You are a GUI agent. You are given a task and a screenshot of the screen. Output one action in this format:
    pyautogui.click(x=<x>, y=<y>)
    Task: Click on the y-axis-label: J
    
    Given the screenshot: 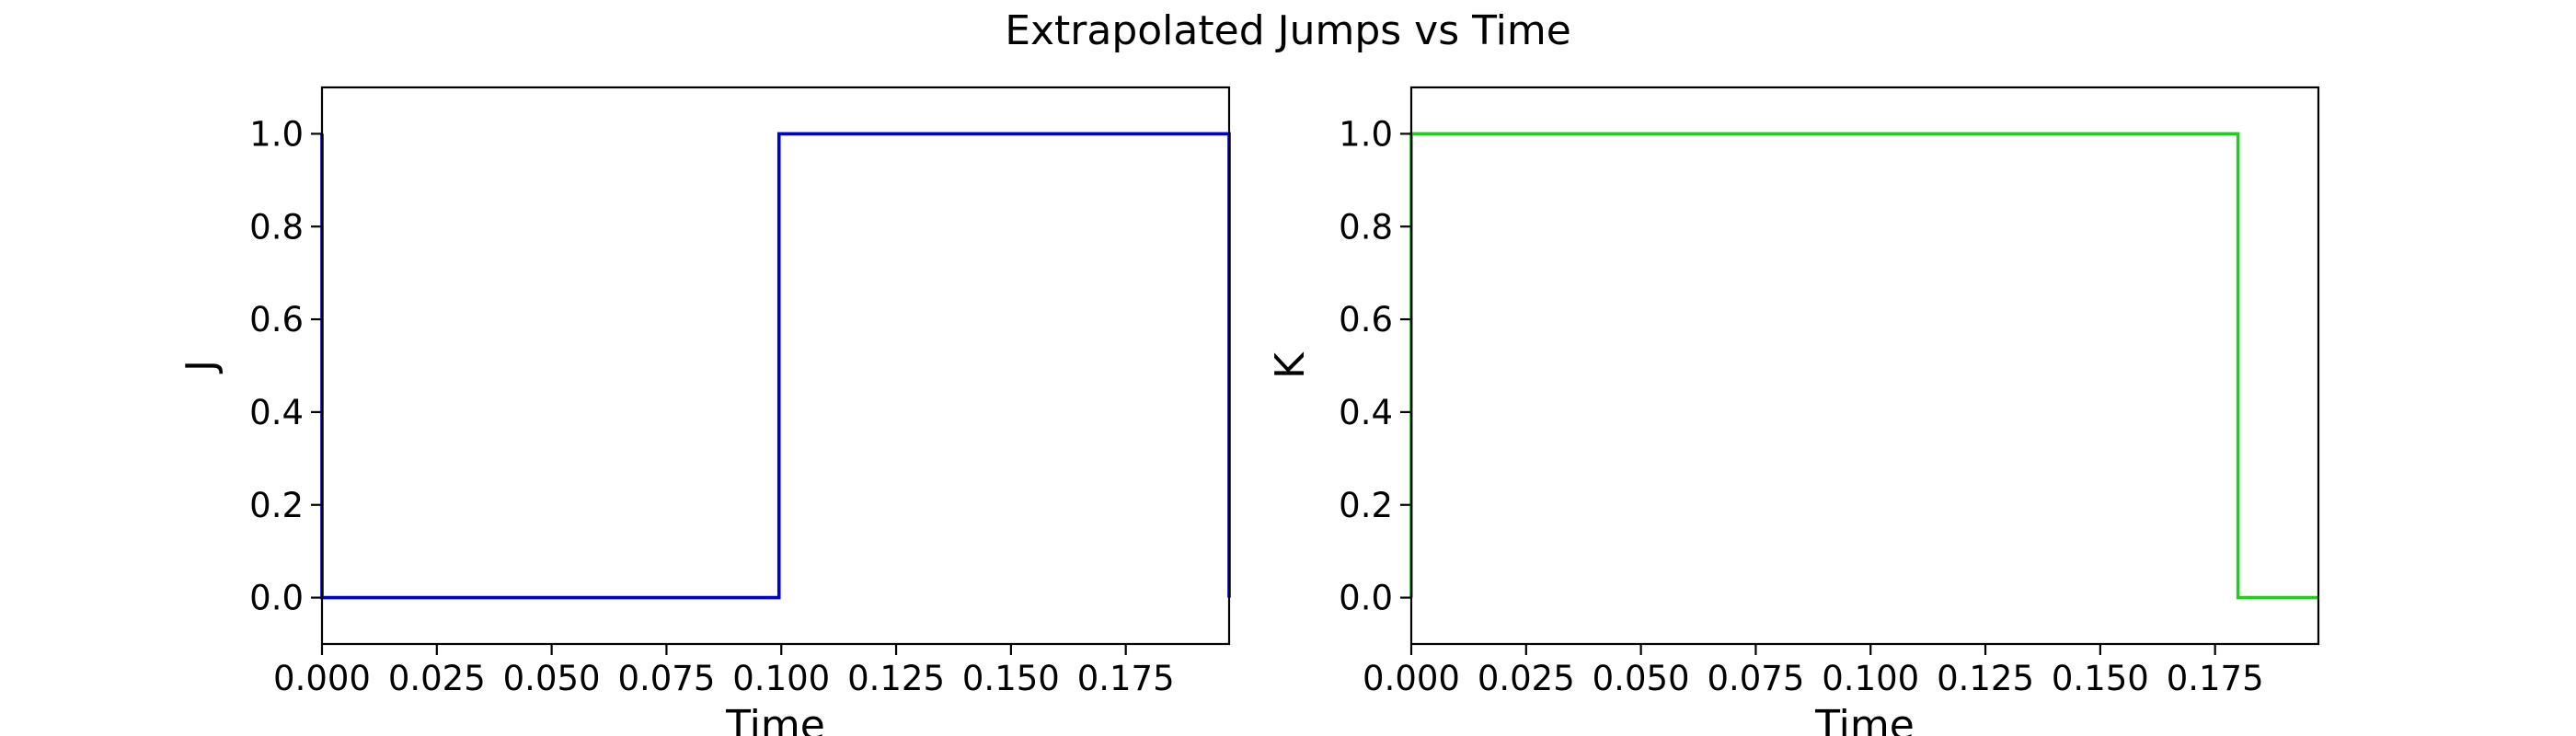 What is the action you would take?
    pyautogui.click(x=201, y=367)
    